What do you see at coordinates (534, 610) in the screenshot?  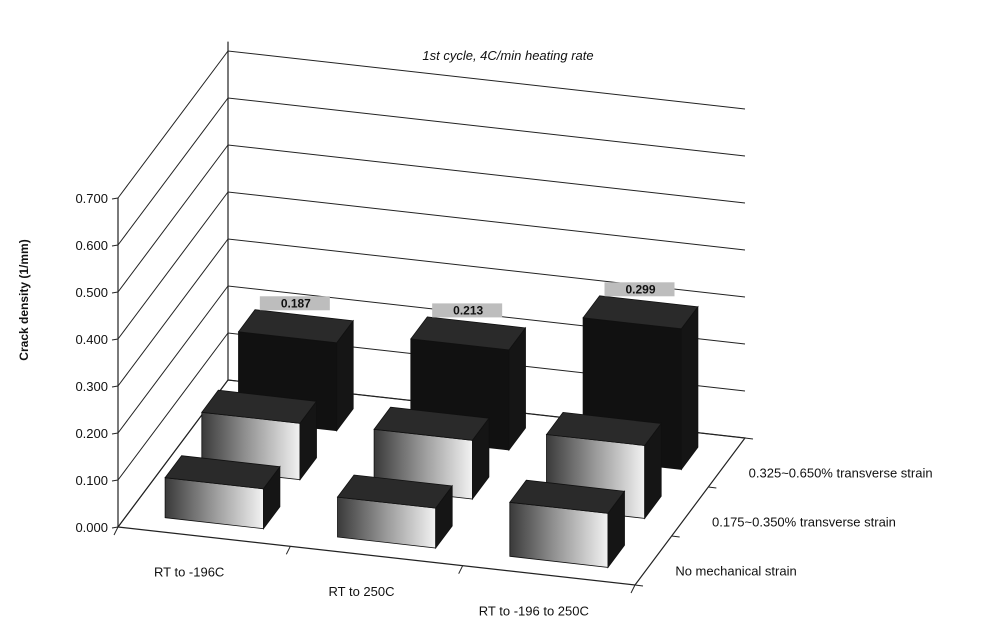 I see `x-tick-label: RT to -196 to 250C` at bounding box center [534, 610].